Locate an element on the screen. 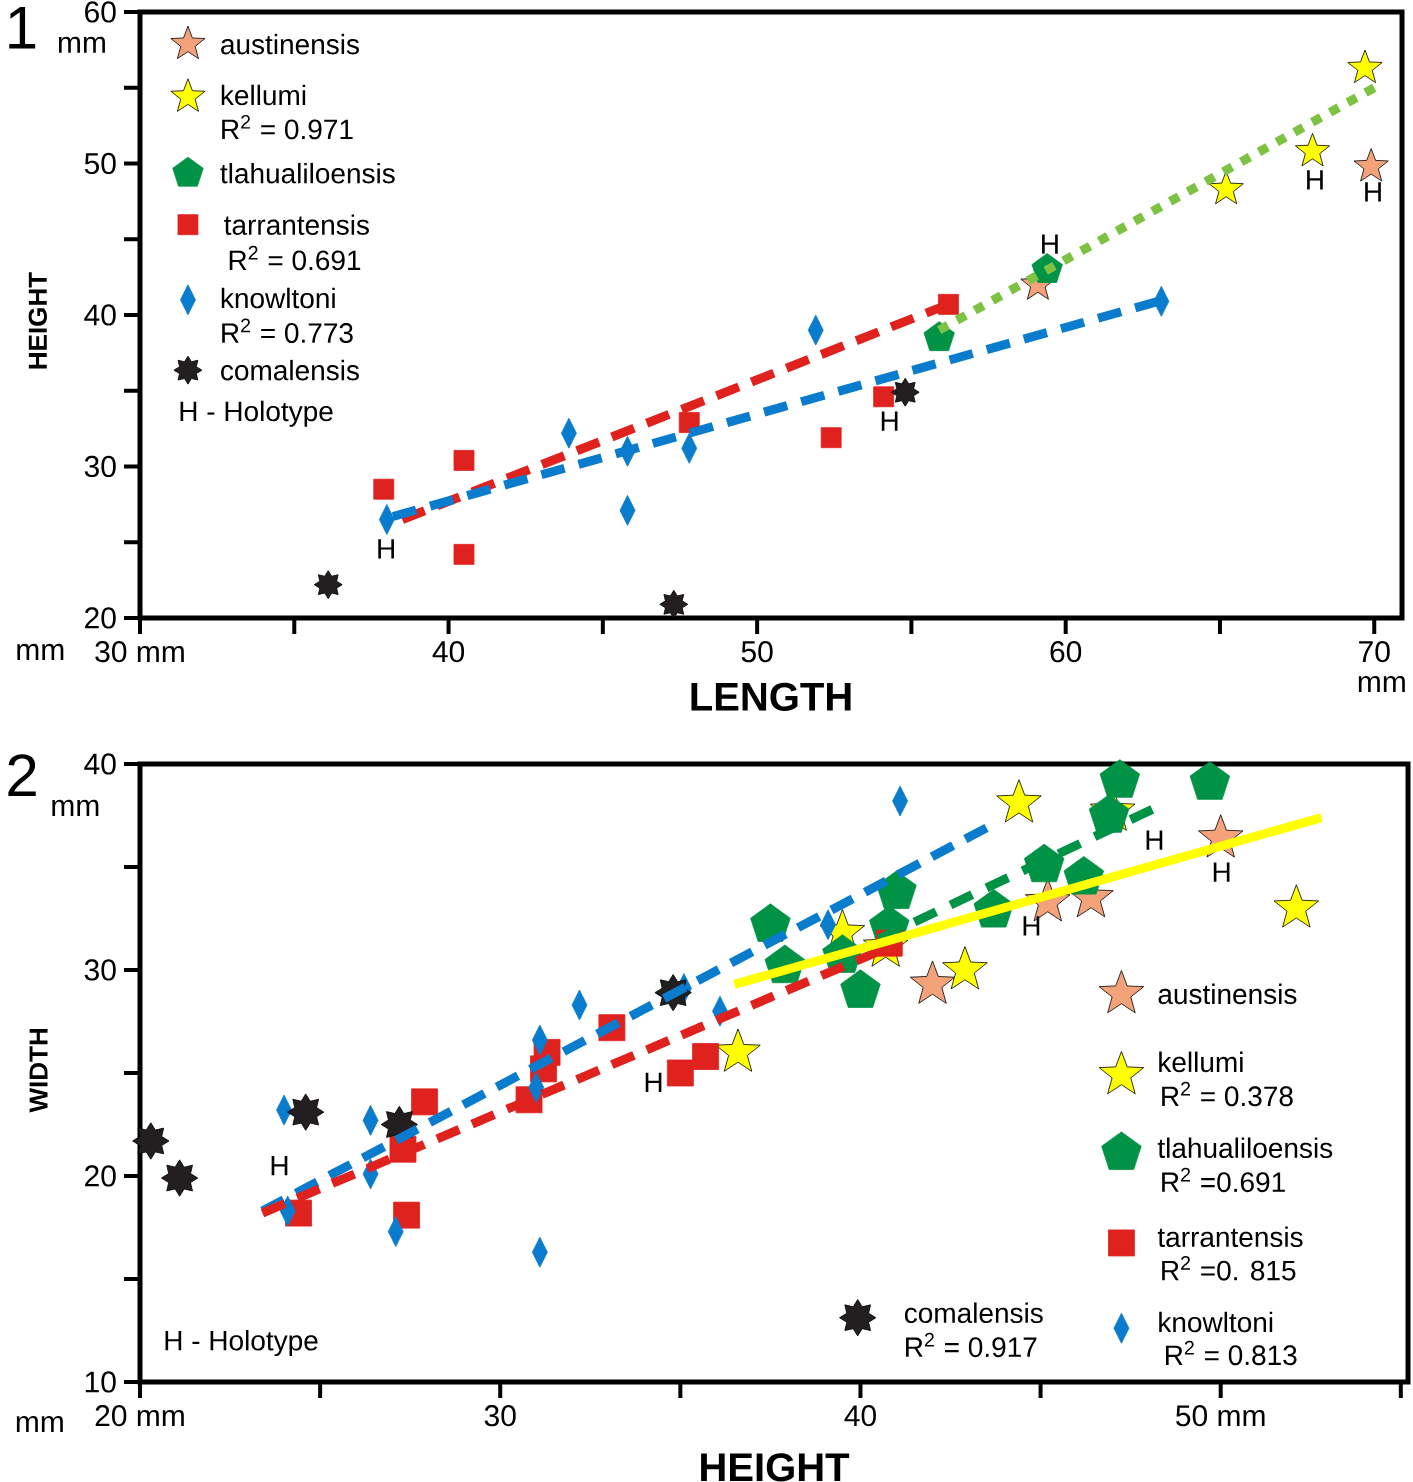 This screenshot has height=1482, width=1413. x-axis-title: HEIGHT is located at coordinates (775, 1467).